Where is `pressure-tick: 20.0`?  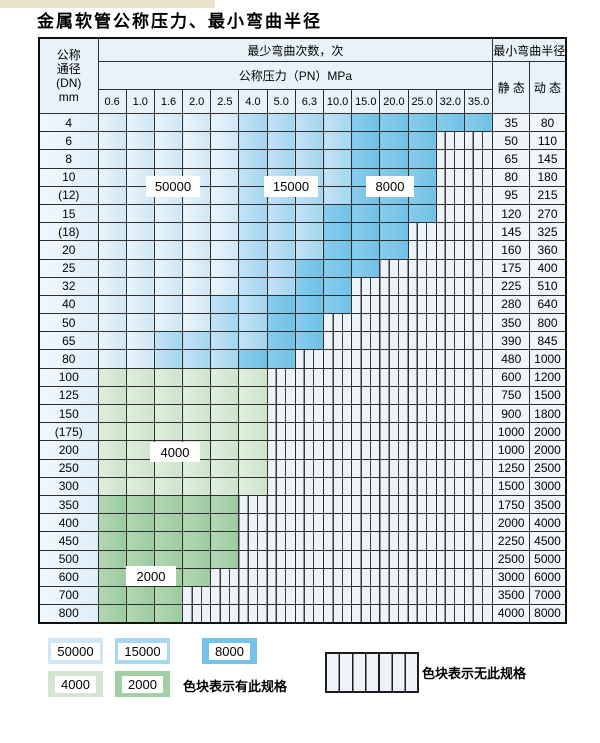 pressure-tick: 20.0 is located at coordinates (394, 101).